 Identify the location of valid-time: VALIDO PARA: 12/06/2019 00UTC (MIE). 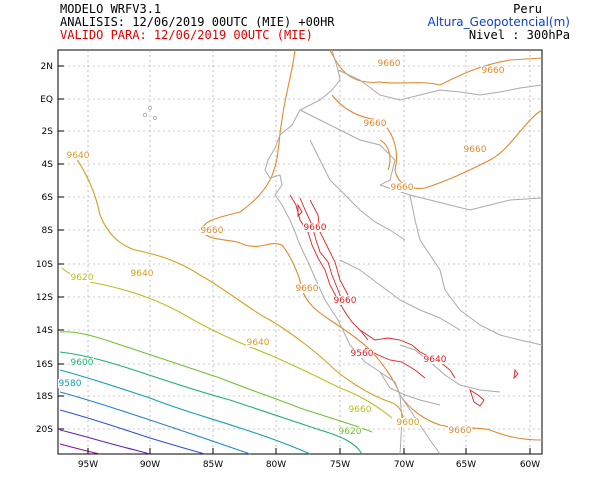
(186, 35).